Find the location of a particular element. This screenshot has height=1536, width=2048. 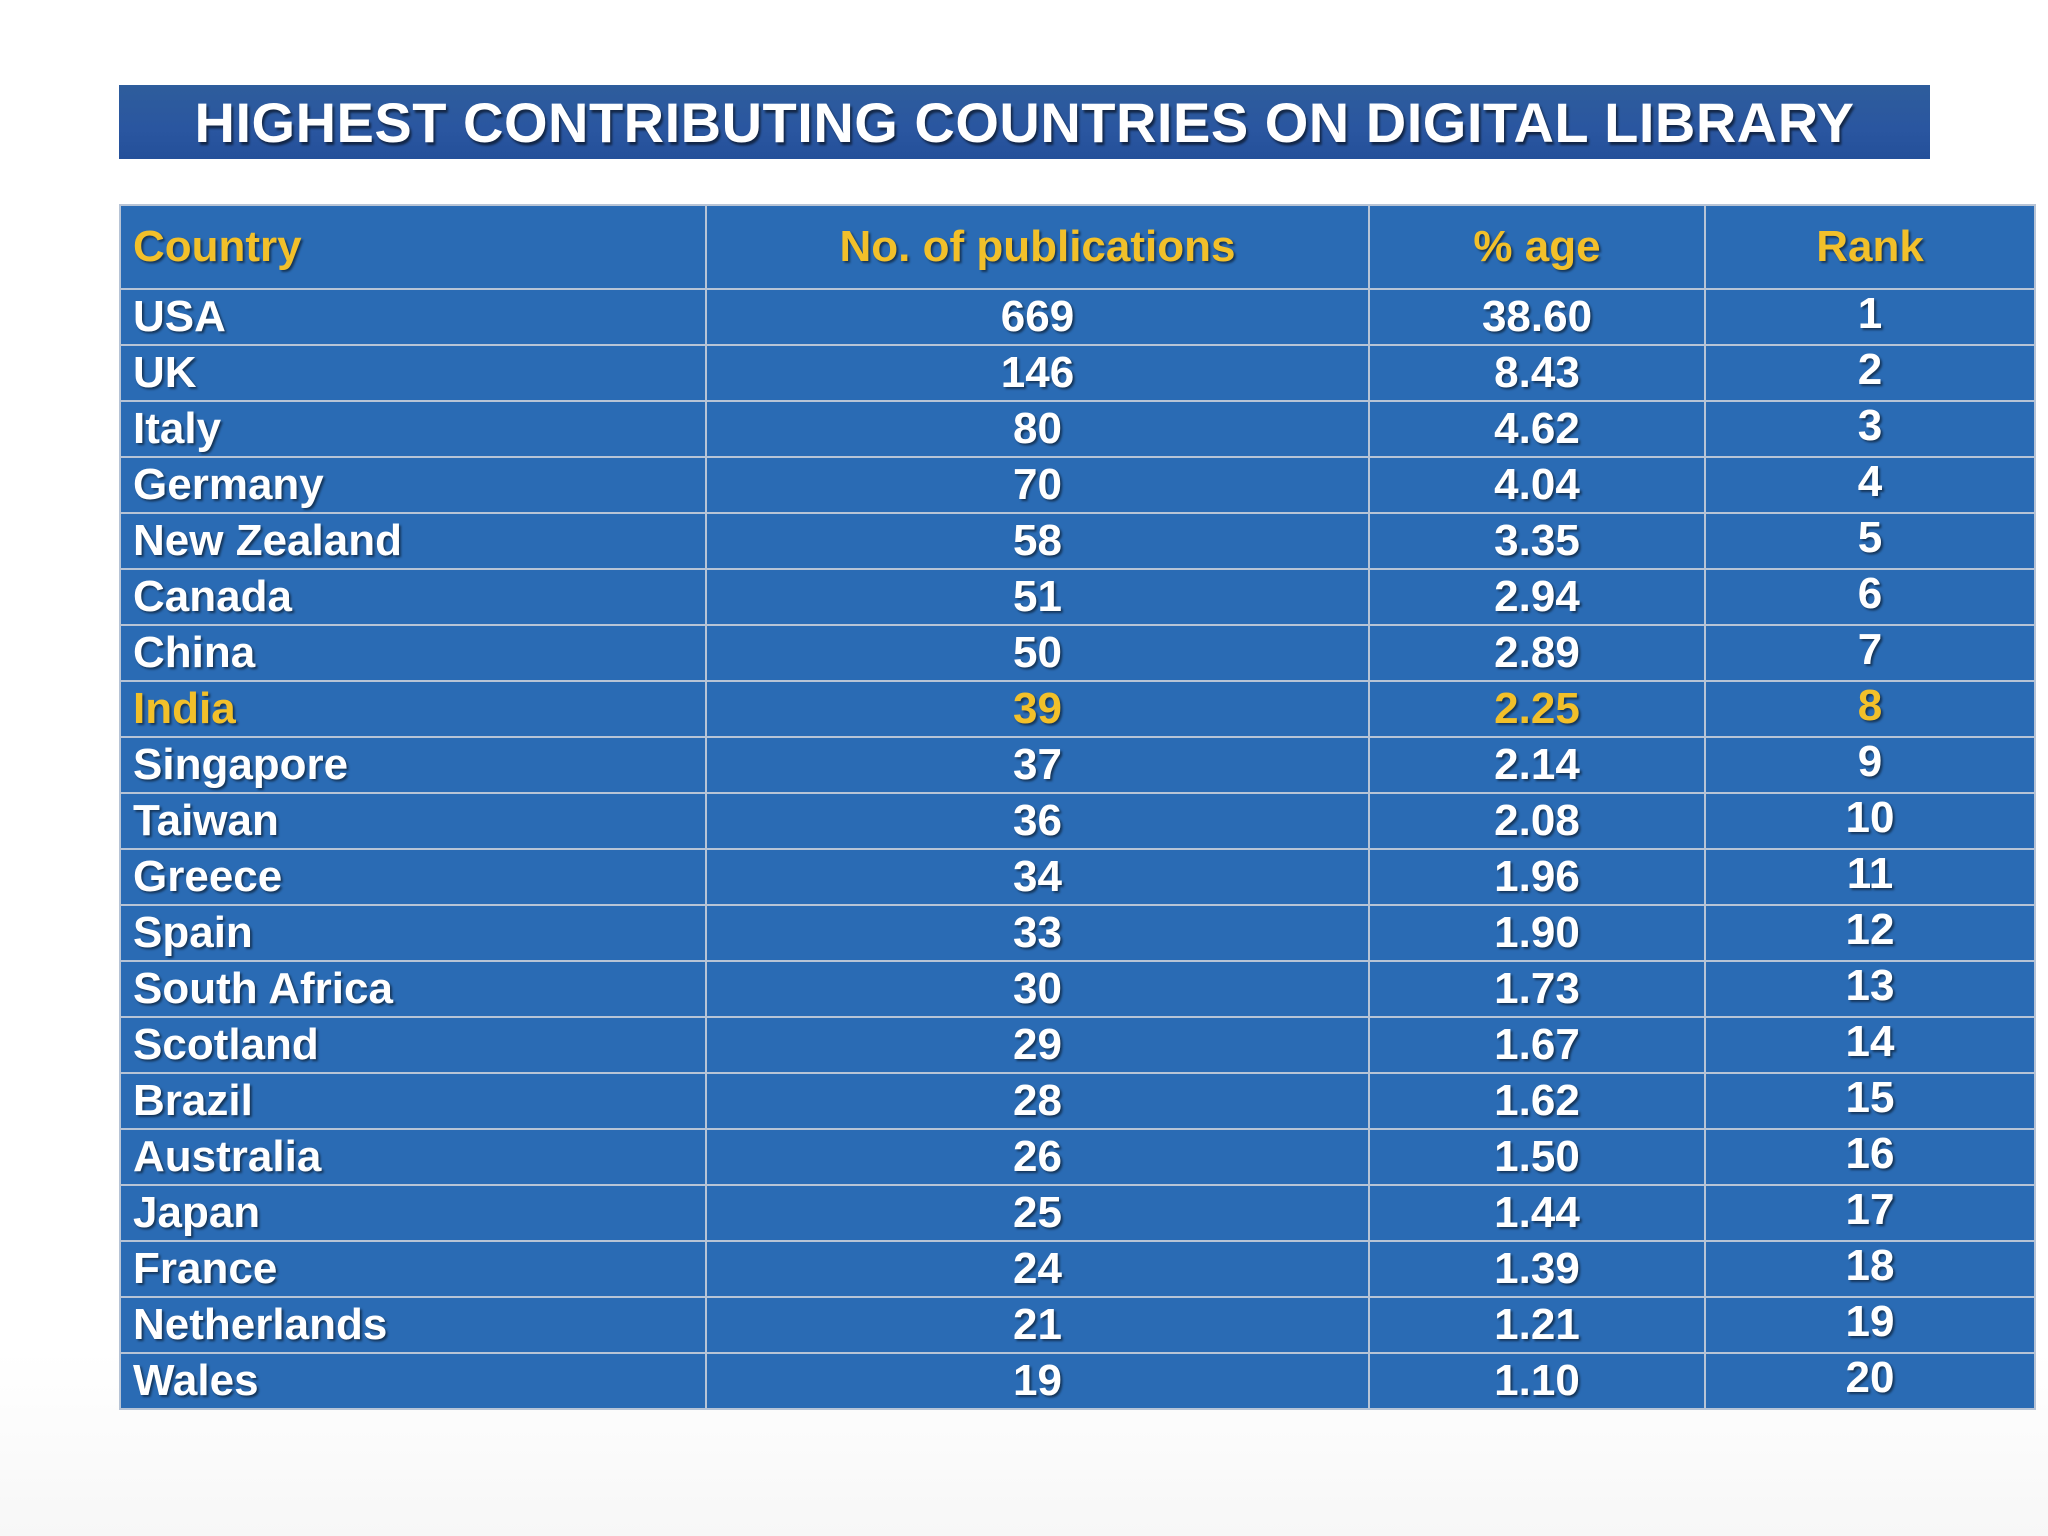

table-row: Australia 26 1.50 16 is located at coordinates (1077, 1157).